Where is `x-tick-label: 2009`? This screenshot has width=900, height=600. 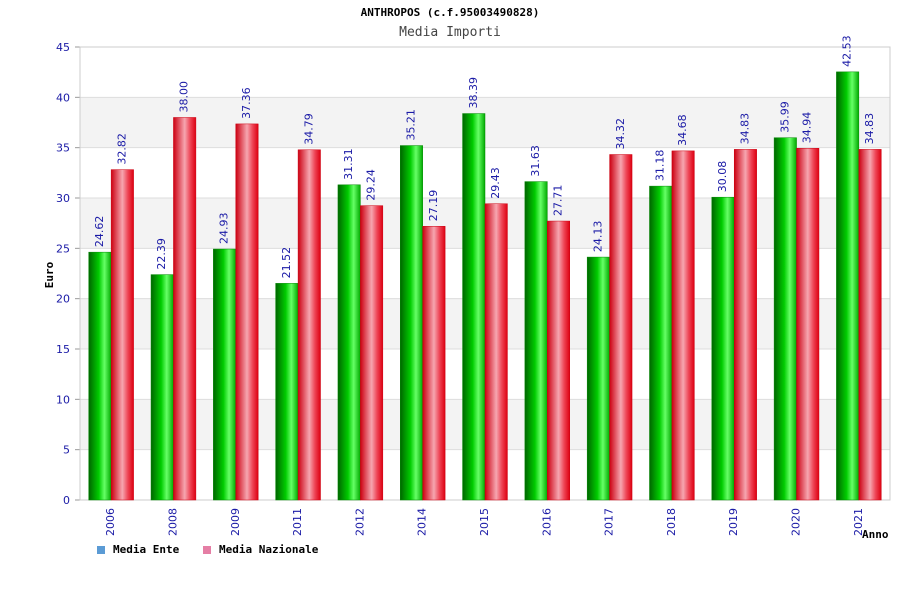 x-tick-label: 2009 is located at coordinates (235, 522).